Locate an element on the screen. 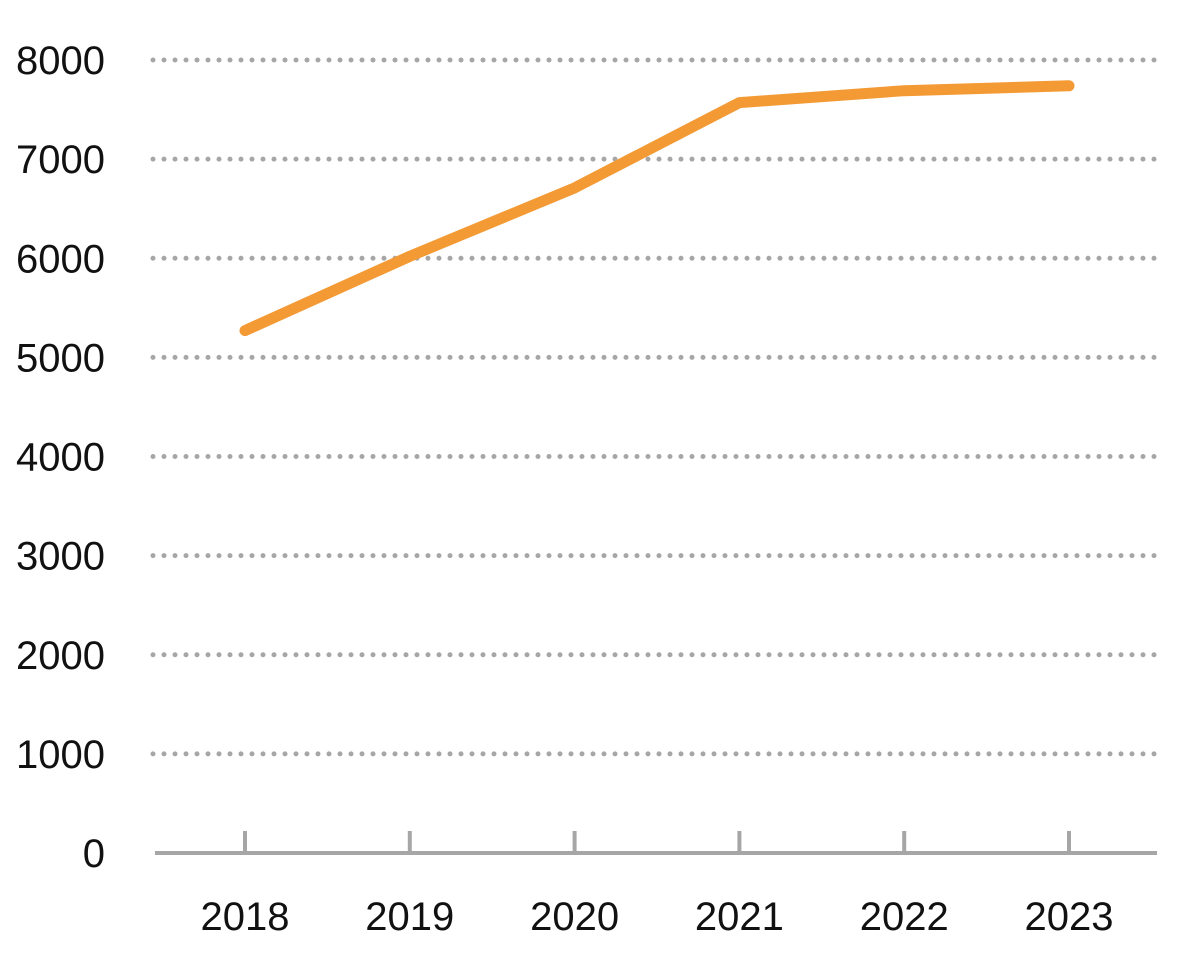 Image resolution: width=1200 pixels, height=973 pixels. y-axis-tick-labels: 0 1000 2000 3000 4000 5000 6000 7000 8000 is located at coordinates (60, 457).